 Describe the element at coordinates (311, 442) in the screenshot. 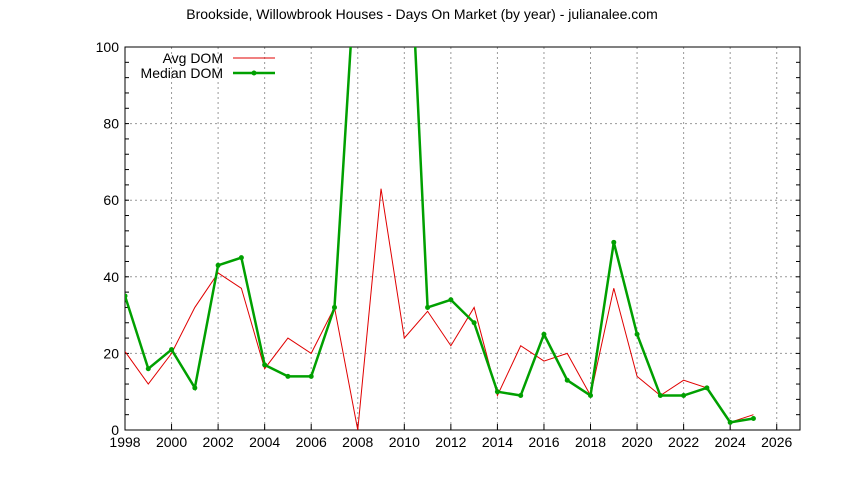

I see `x-tick-label: 2006` at that location.